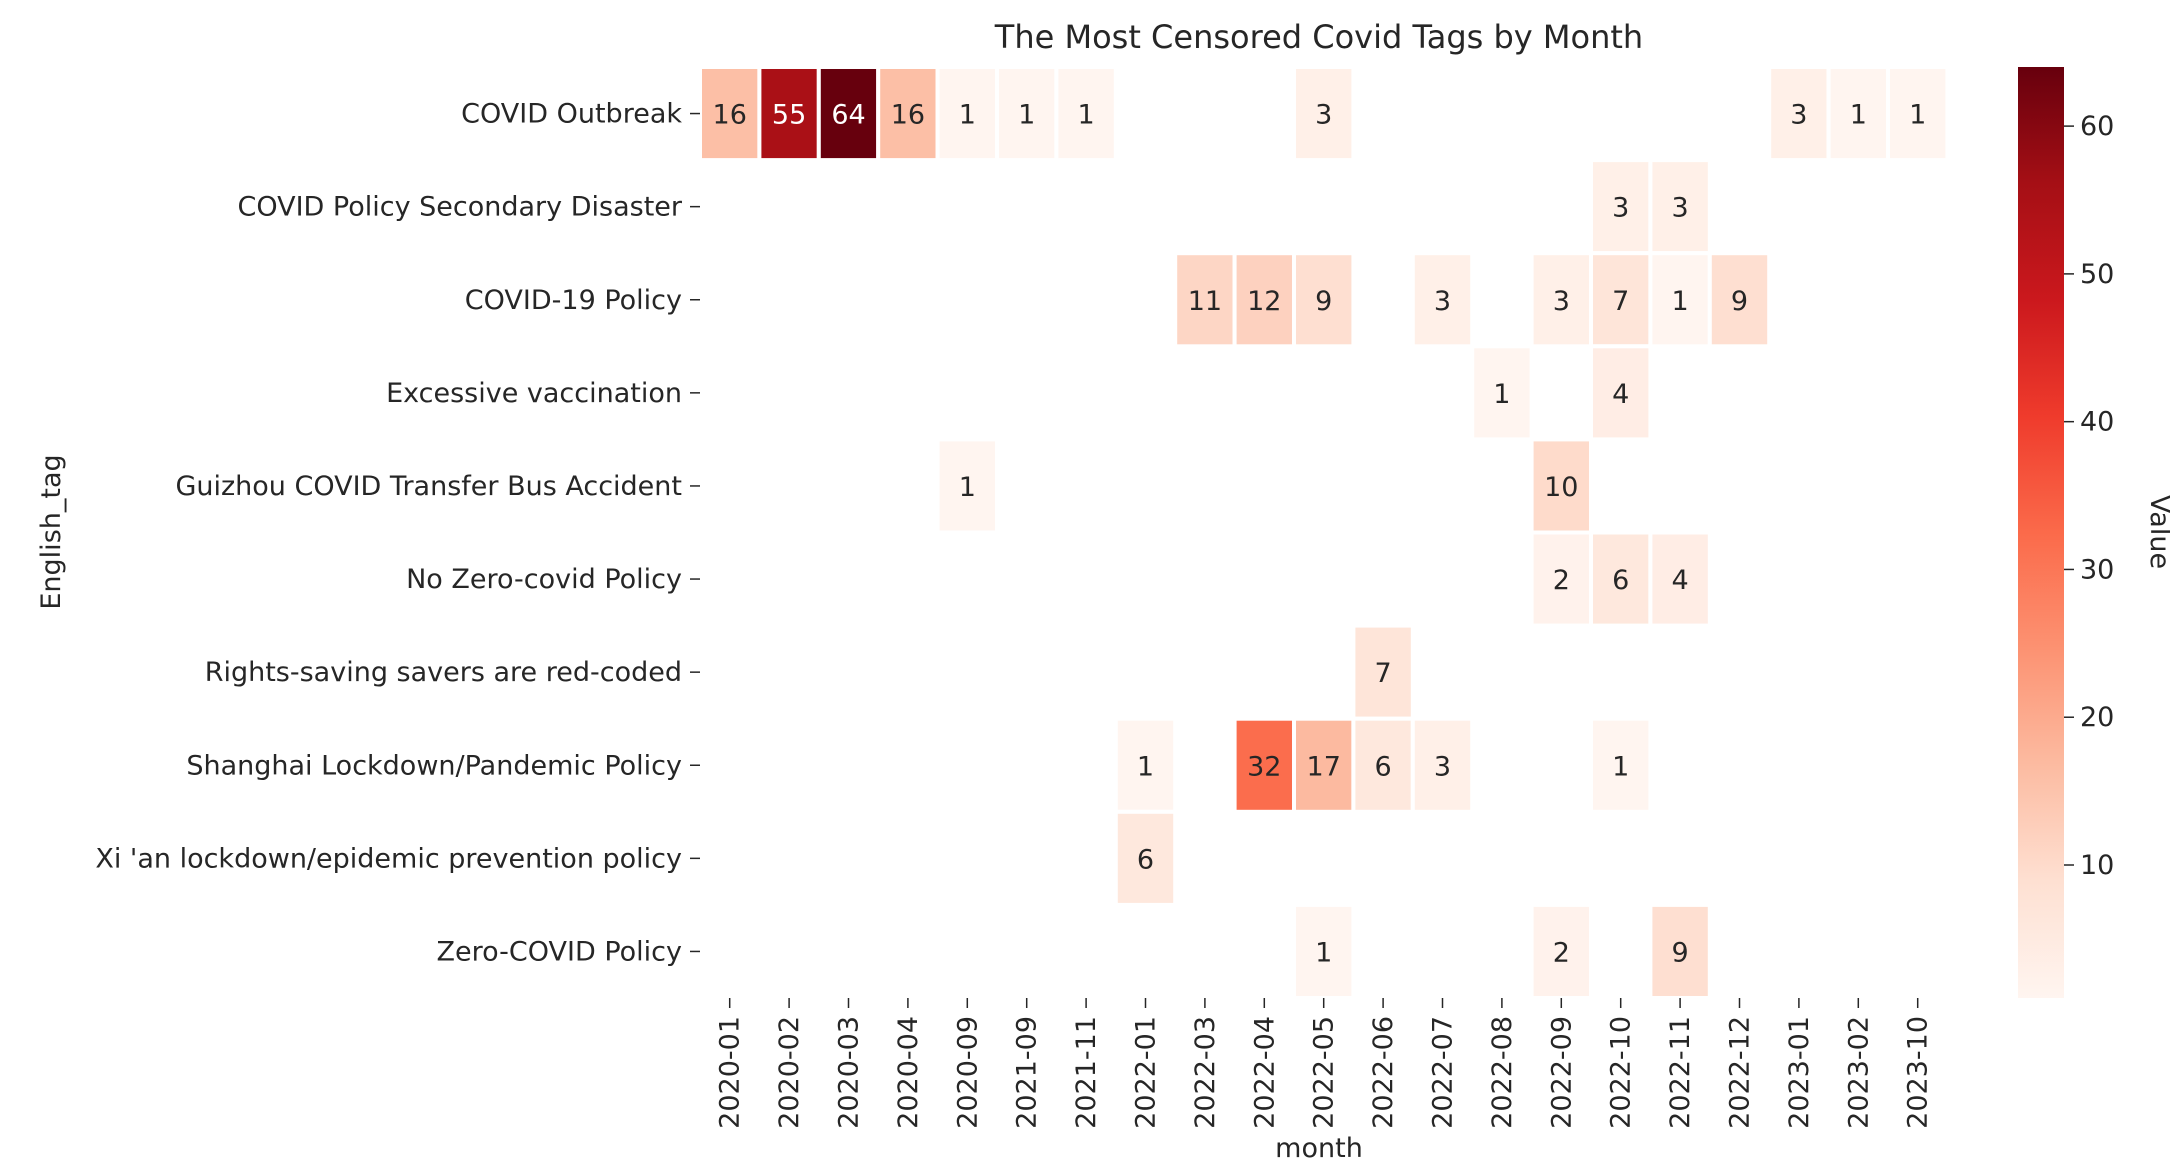 Image resolution: width=2170 pixels, height=1166 pixels. Describe the element at coordinates (1027, 1072) in the screenshot. I see `x-tick-label: 2021-09` at that location.